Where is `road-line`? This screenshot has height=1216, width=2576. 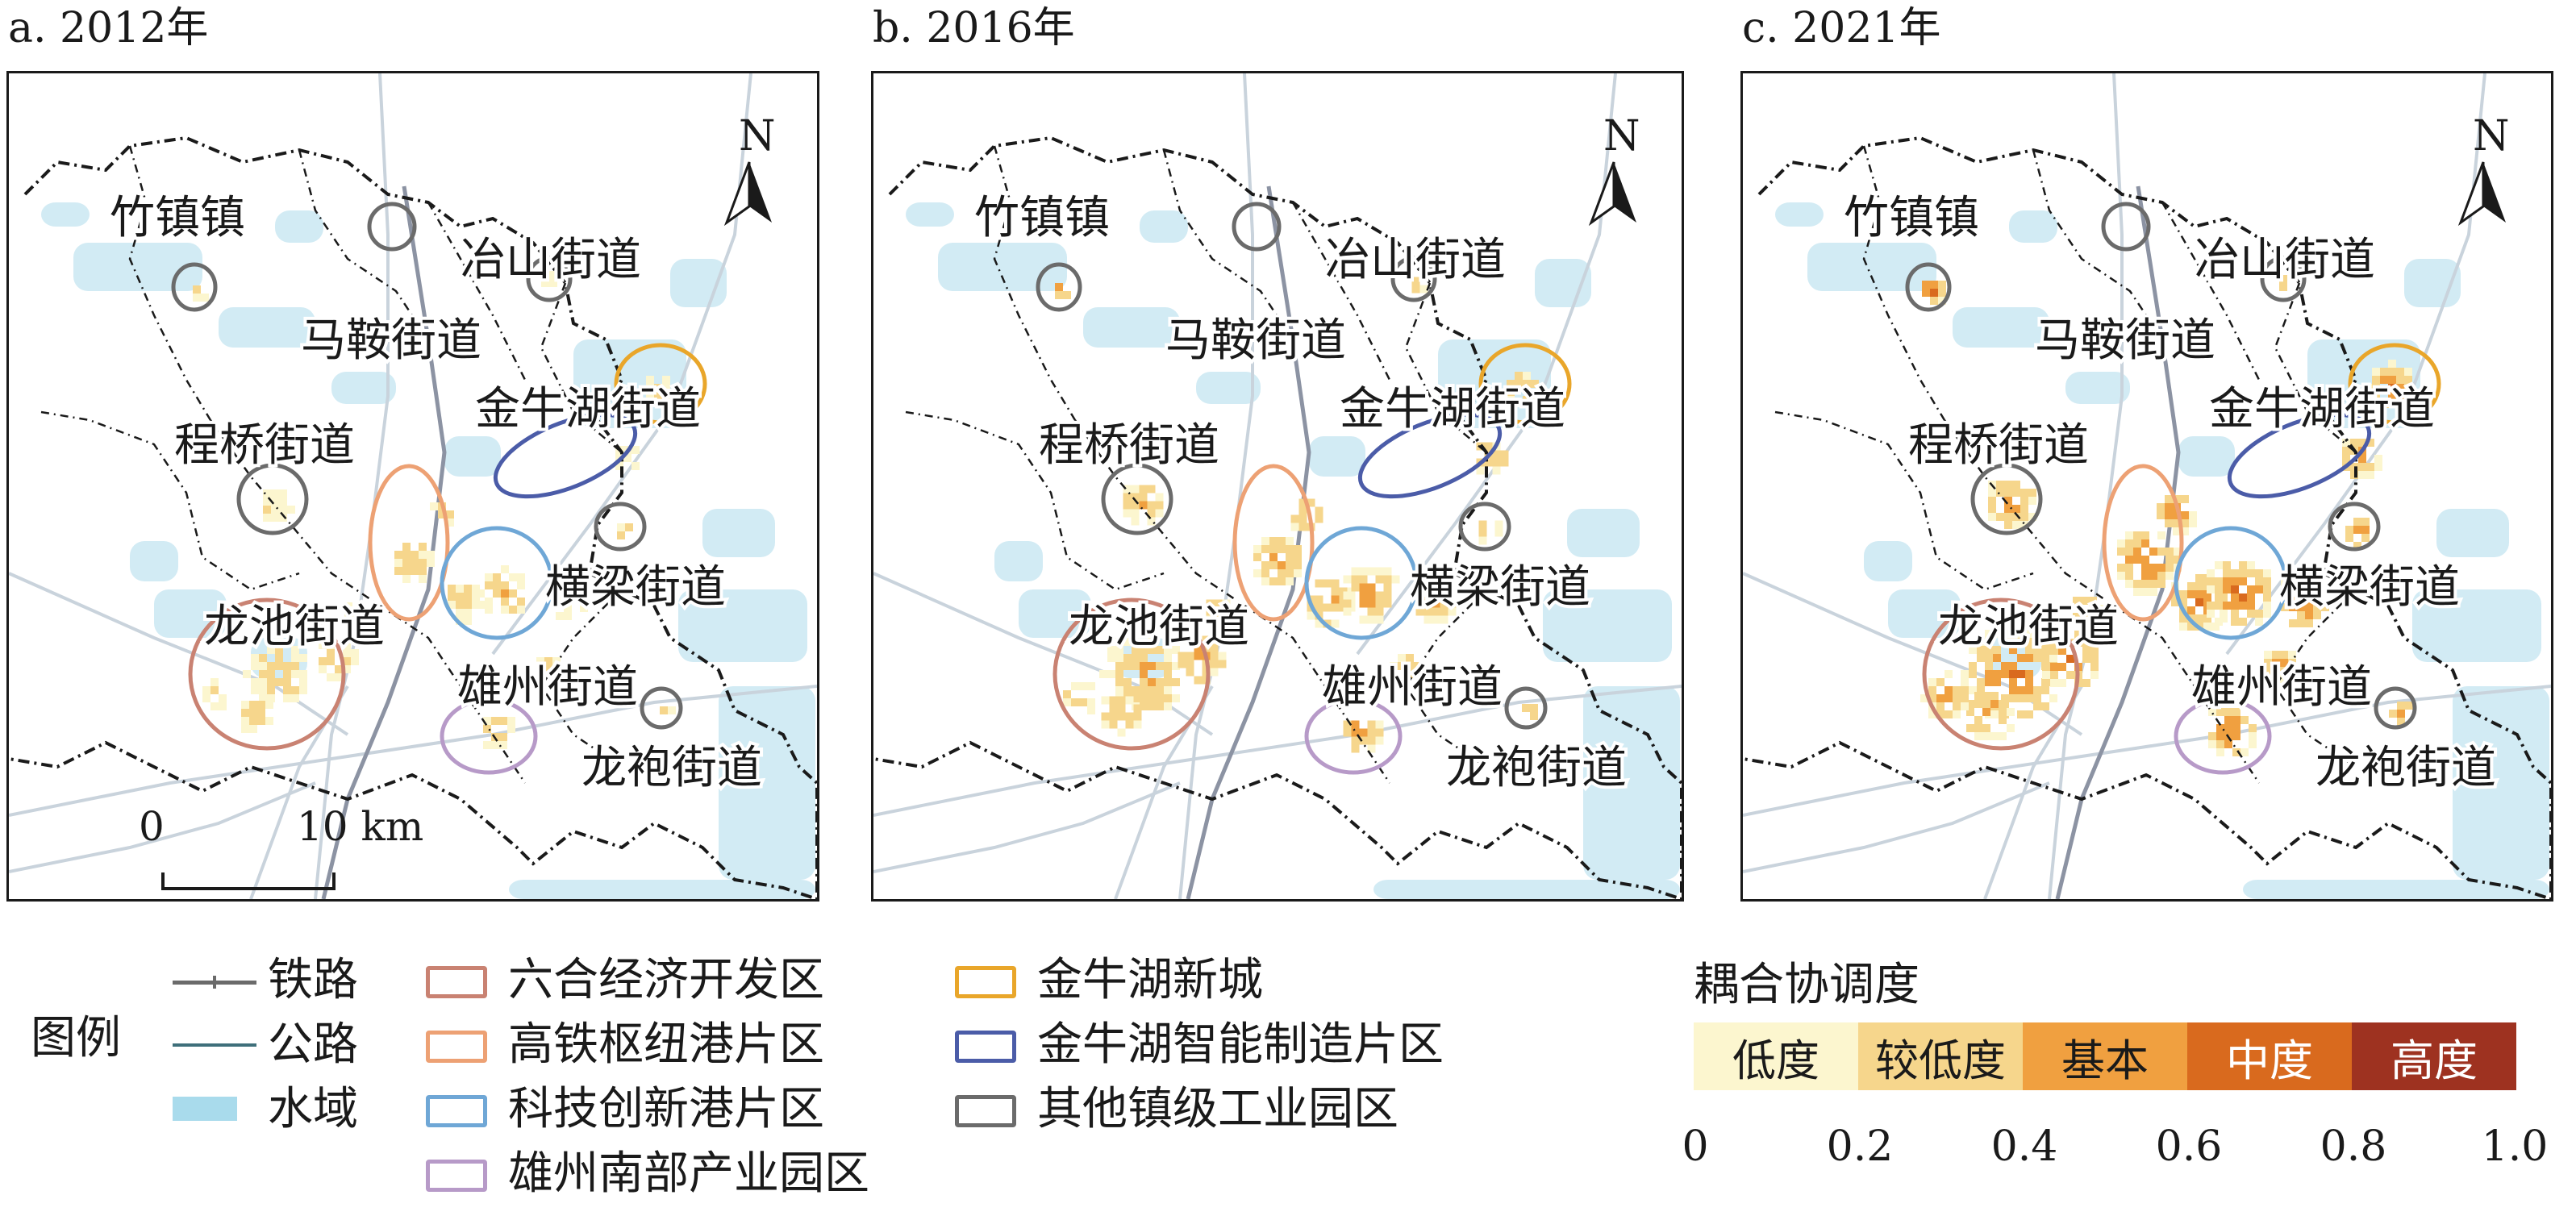
road-line is located at coordinates (2355, 364).